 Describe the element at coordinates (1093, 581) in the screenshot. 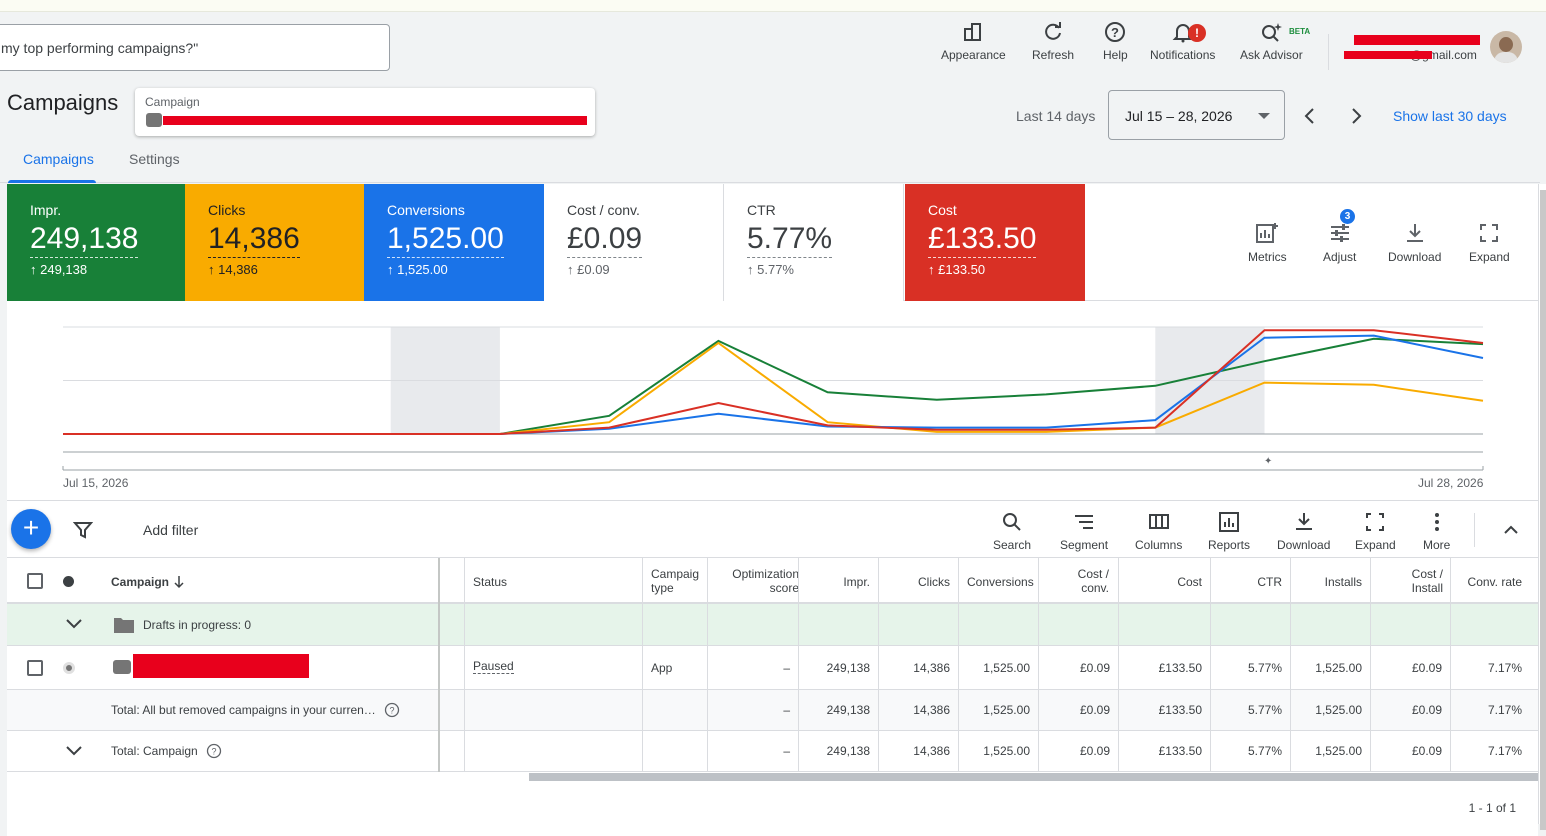

I see `col-header-cost-per-conv: Cost / conv.` at that location.